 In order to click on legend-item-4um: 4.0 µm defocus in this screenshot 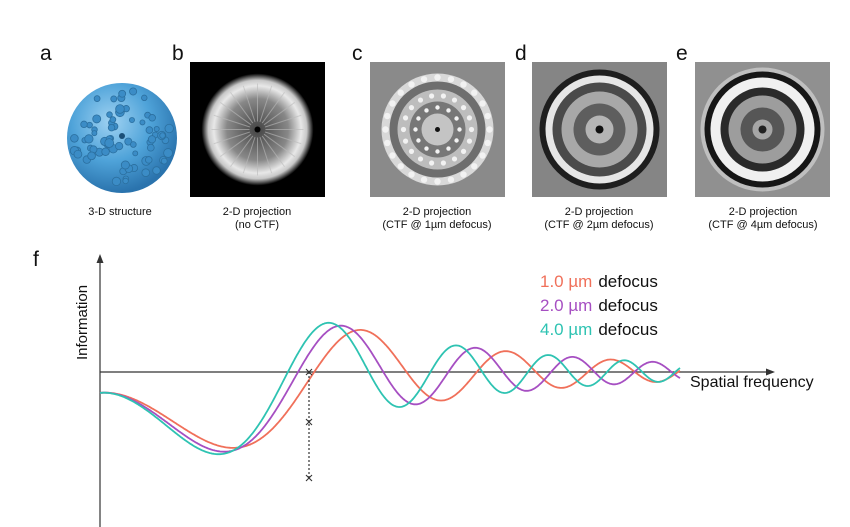, I will do `click(599, 330)`.